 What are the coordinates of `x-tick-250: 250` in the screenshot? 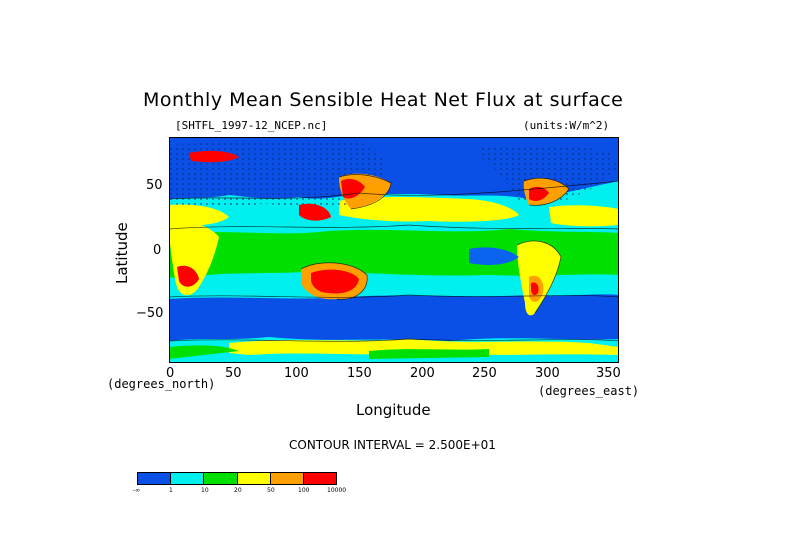 It's located at (484, 373).